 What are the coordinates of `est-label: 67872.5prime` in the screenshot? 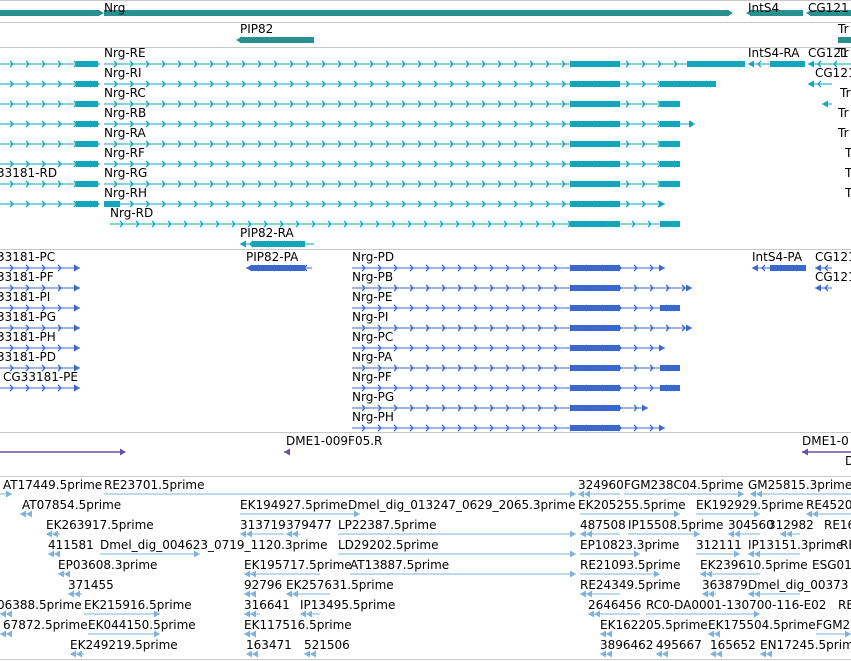 It's located at (45, 625).